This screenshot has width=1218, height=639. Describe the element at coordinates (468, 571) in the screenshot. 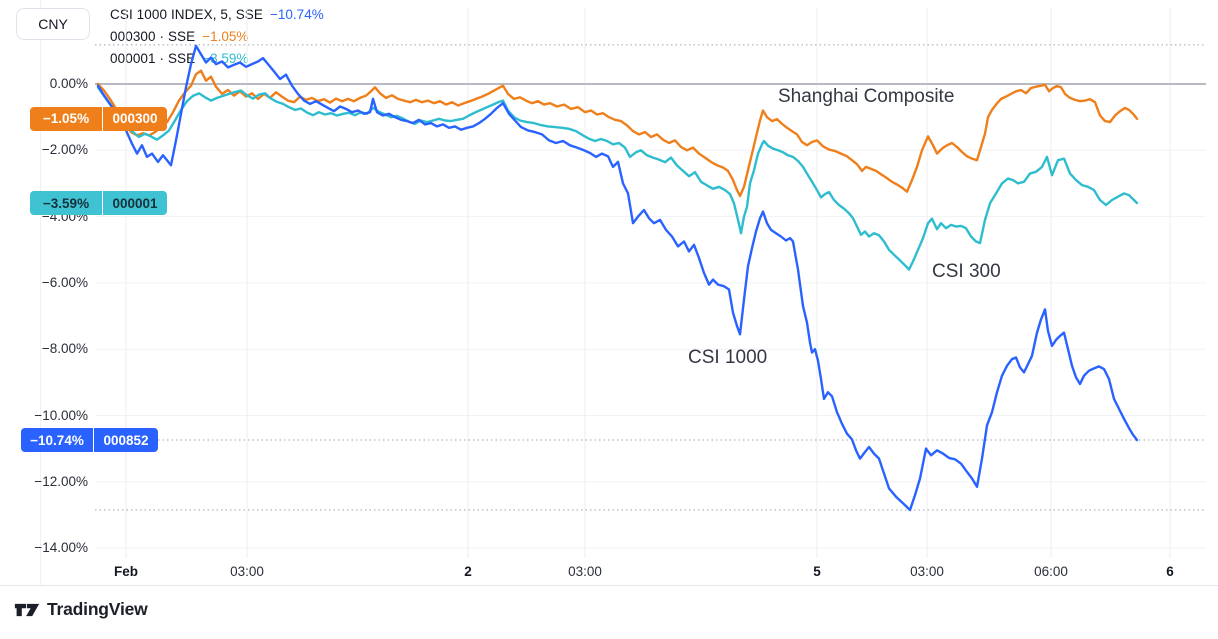

I see `time-axis-label: 2` at that location.